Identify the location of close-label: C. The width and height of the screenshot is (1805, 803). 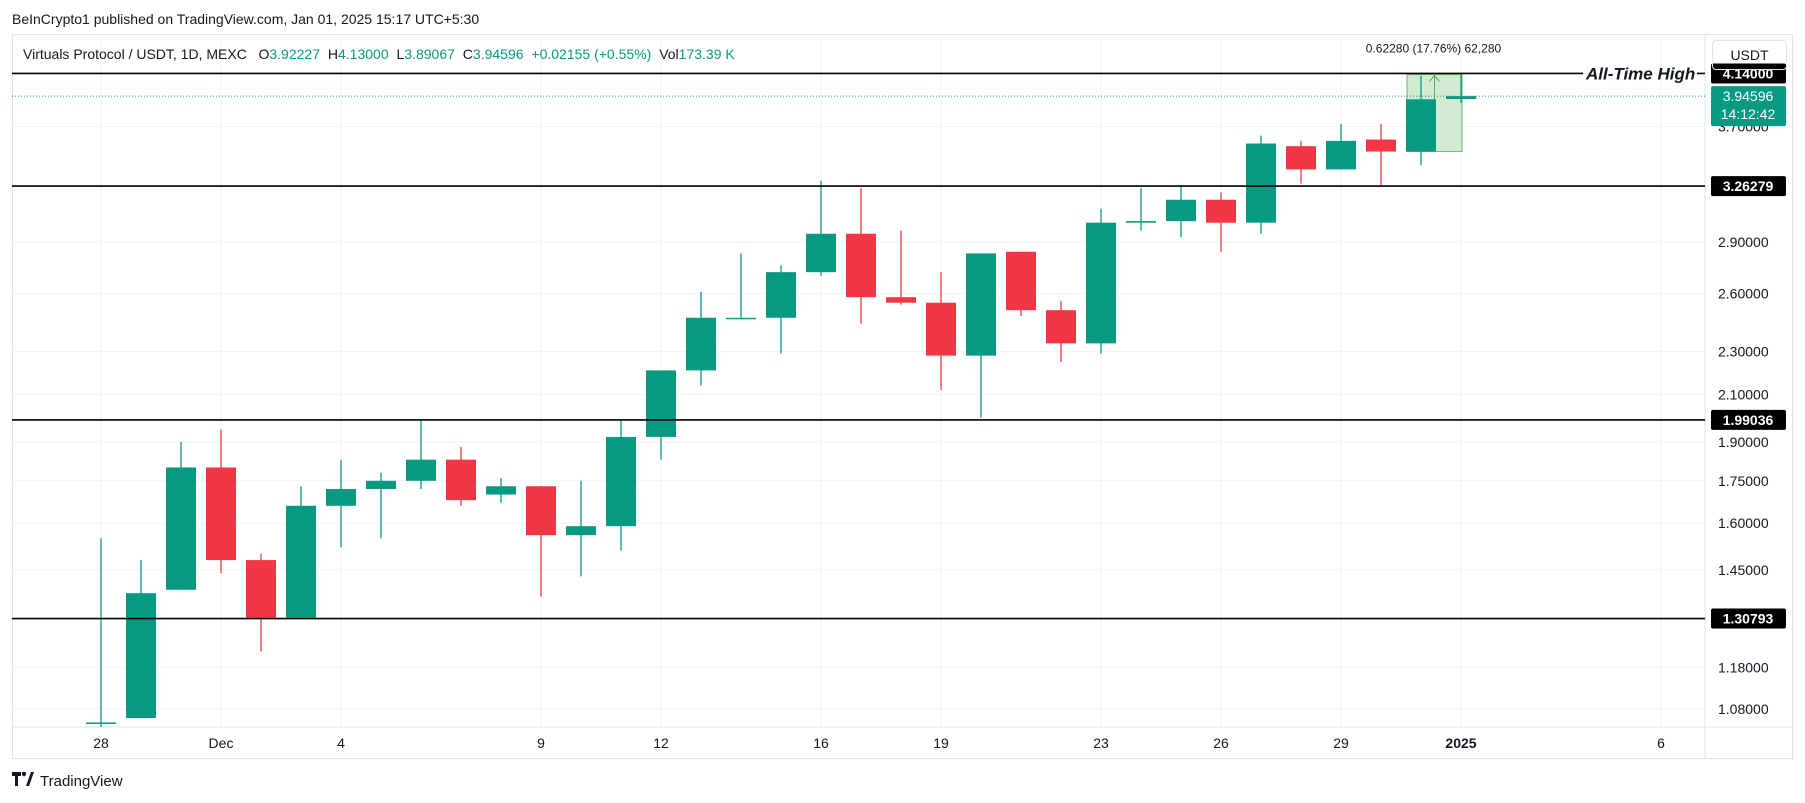
(467, 54).